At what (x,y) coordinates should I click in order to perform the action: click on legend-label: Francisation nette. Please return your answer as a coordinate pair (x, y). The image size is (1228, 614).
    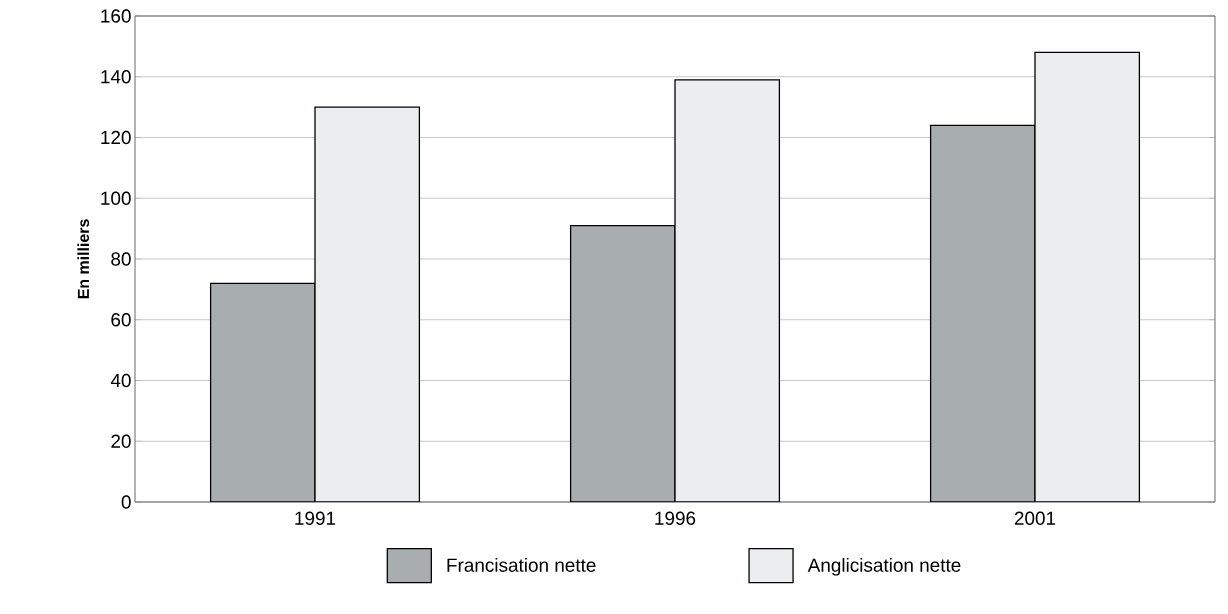
    Looking at the image, I should click on (521, 564).